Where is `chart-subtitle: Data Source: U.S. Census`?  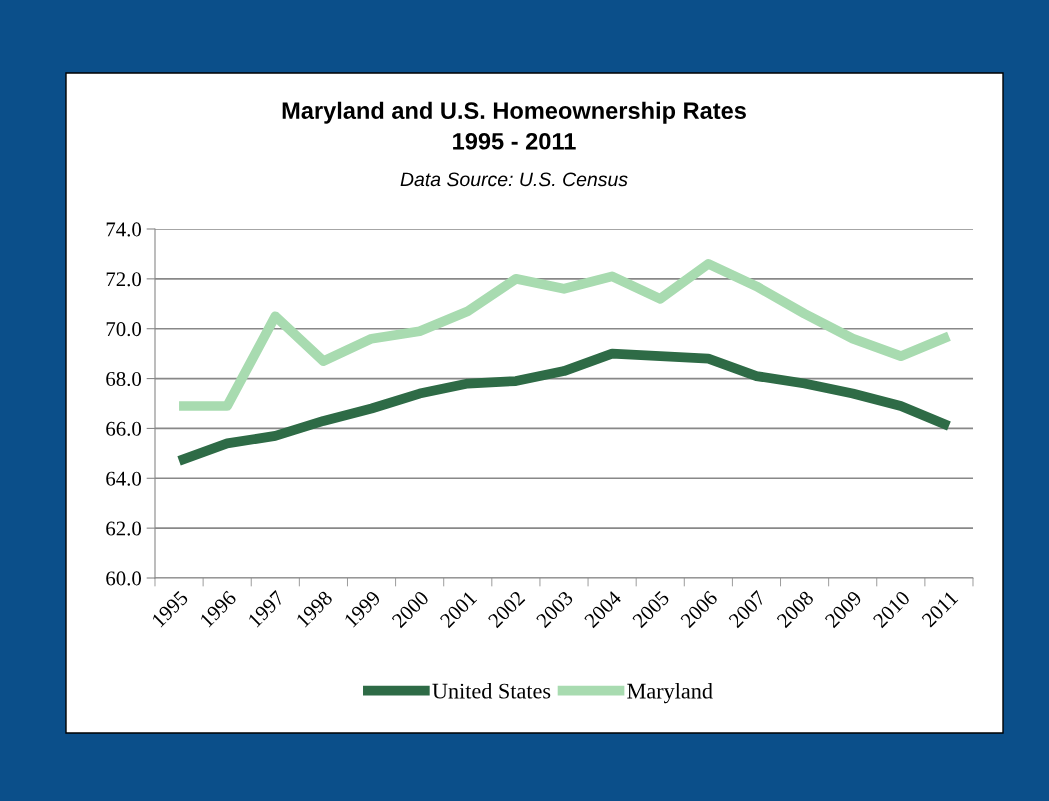
chart-subtitle: Data Source: U.S. Census is located at coordinates (514, 179).